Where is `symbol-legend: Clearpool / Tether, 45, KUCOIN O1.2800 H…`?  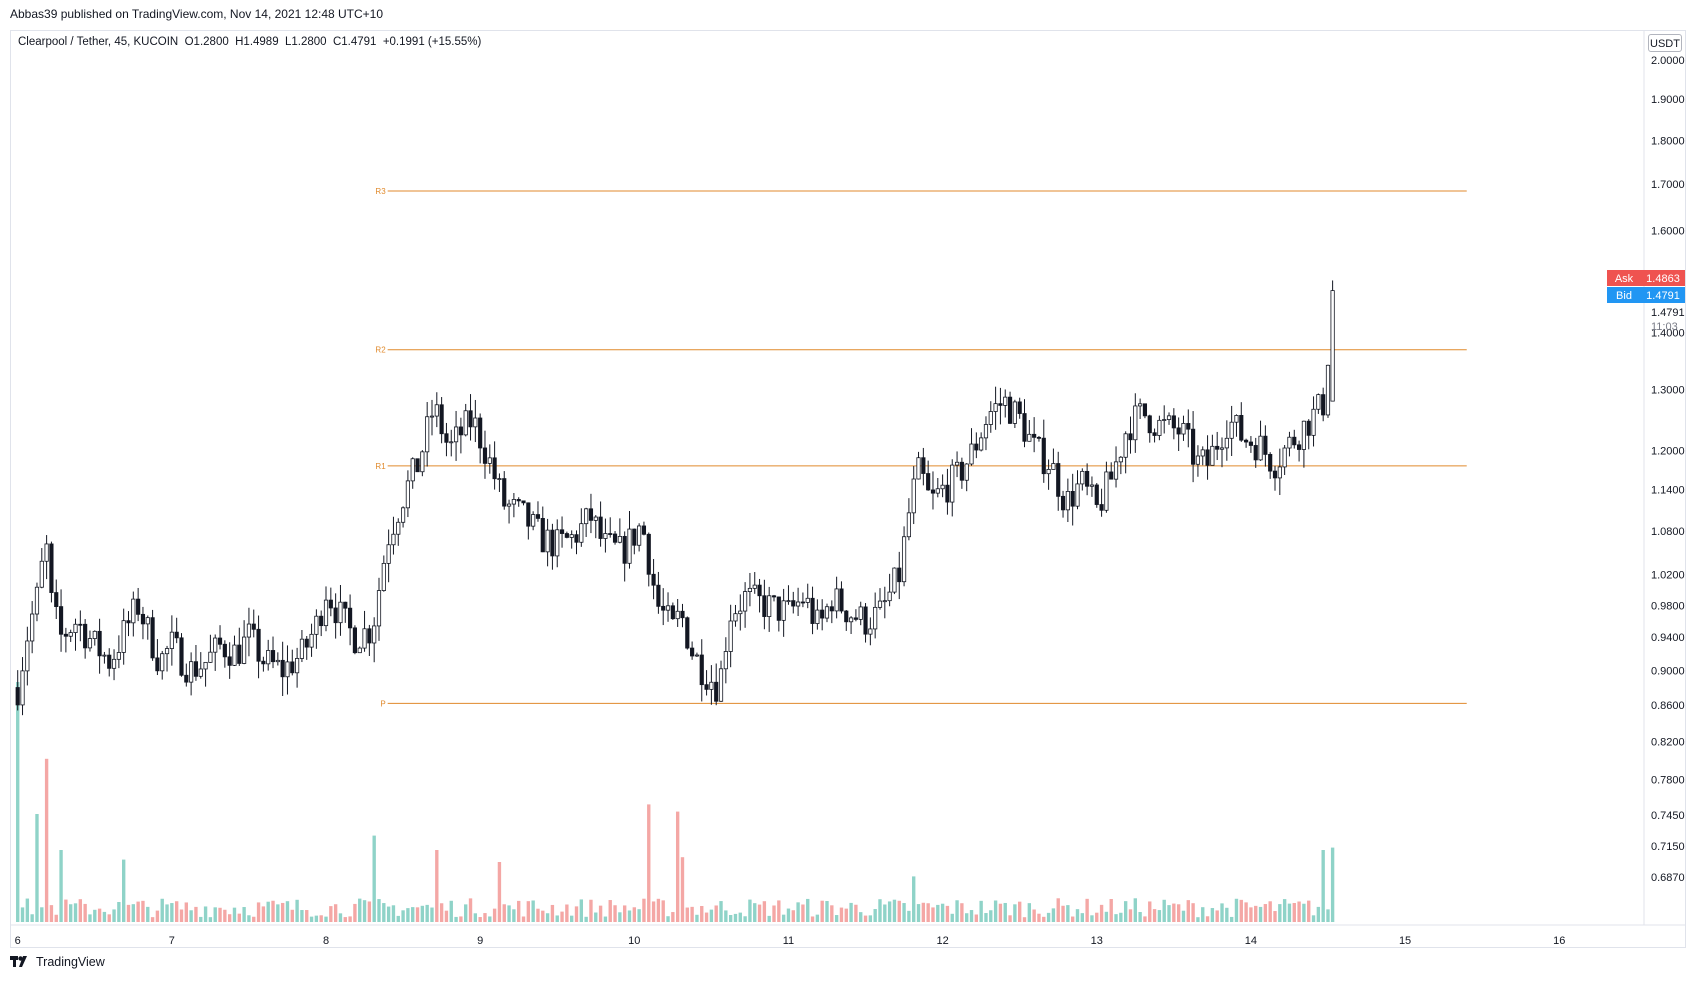
symbol-legend: Clearpool / Tether, 45, KUCOIN O1.2800 H… is located at coordinates (250, 42).